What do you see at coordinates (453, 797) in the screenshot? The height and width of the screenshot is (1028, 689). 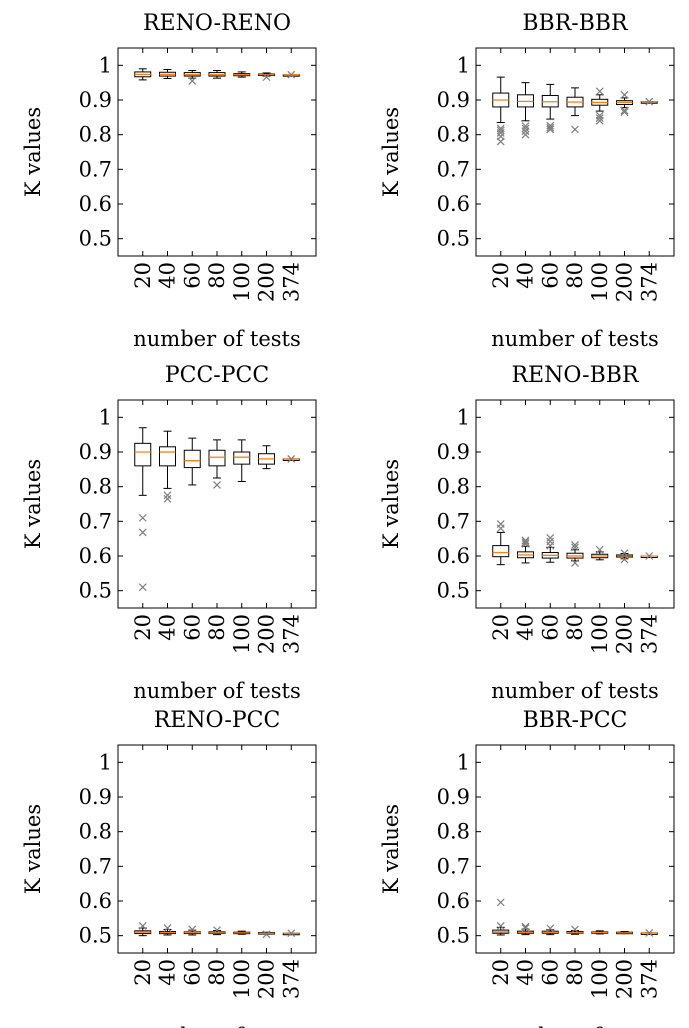 I see `y-tick-label: 0.9` at bounding box center [453, 797].